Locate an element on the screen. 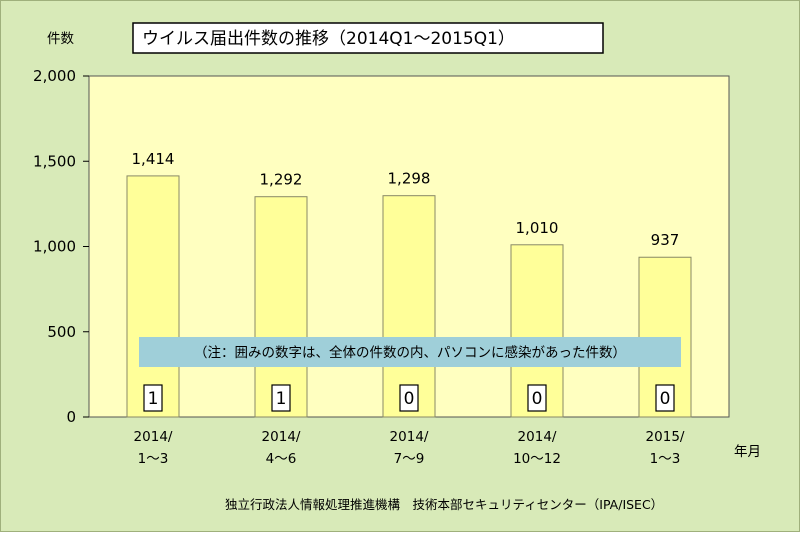 This screenshot has height=533, width=800. x-tick-label-year: 2015/ is located at coordinates (665, 437).